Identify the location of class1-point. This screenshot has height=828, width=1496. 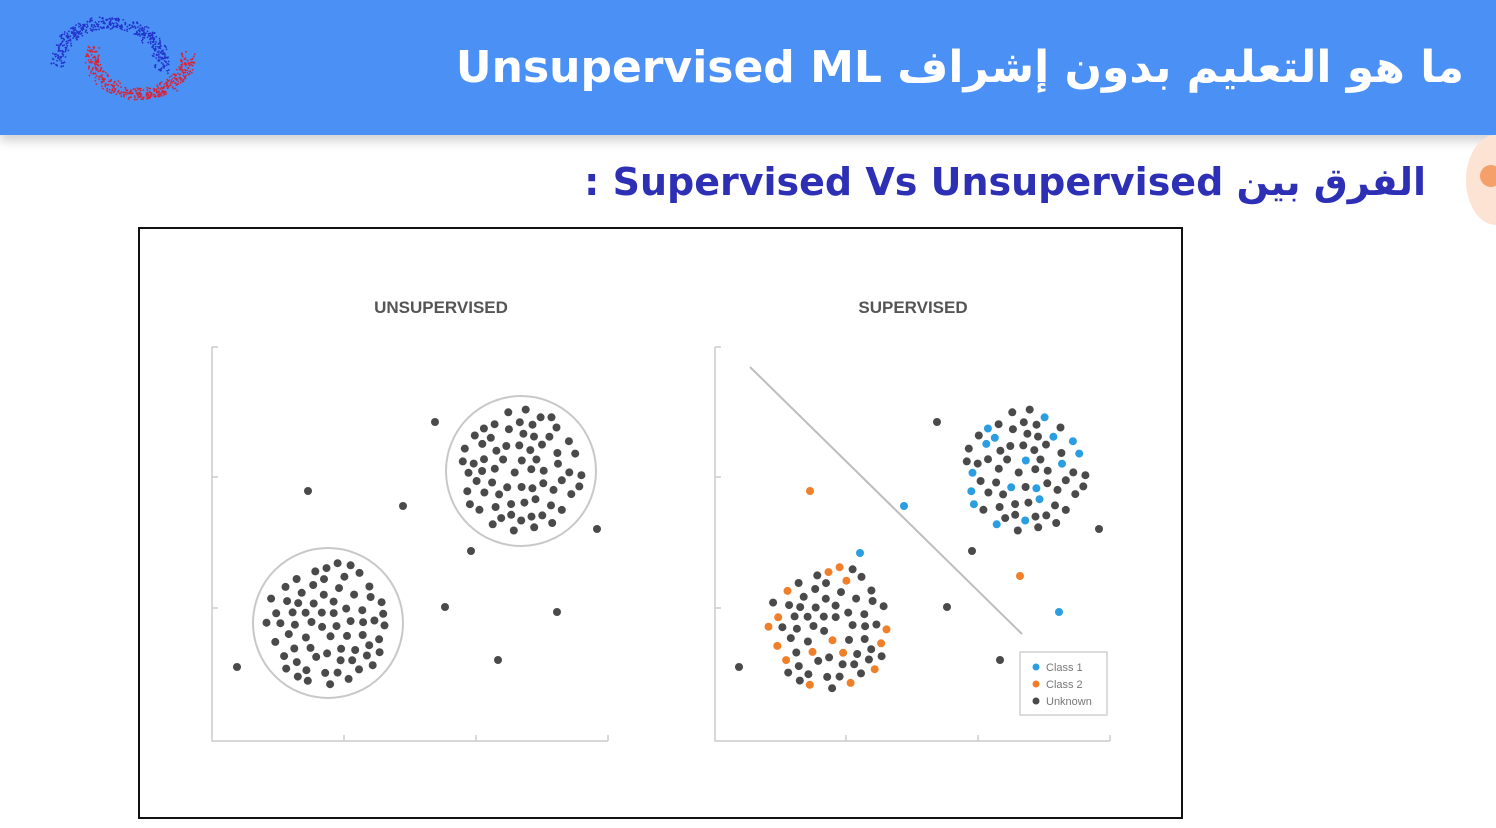
(971, 491).